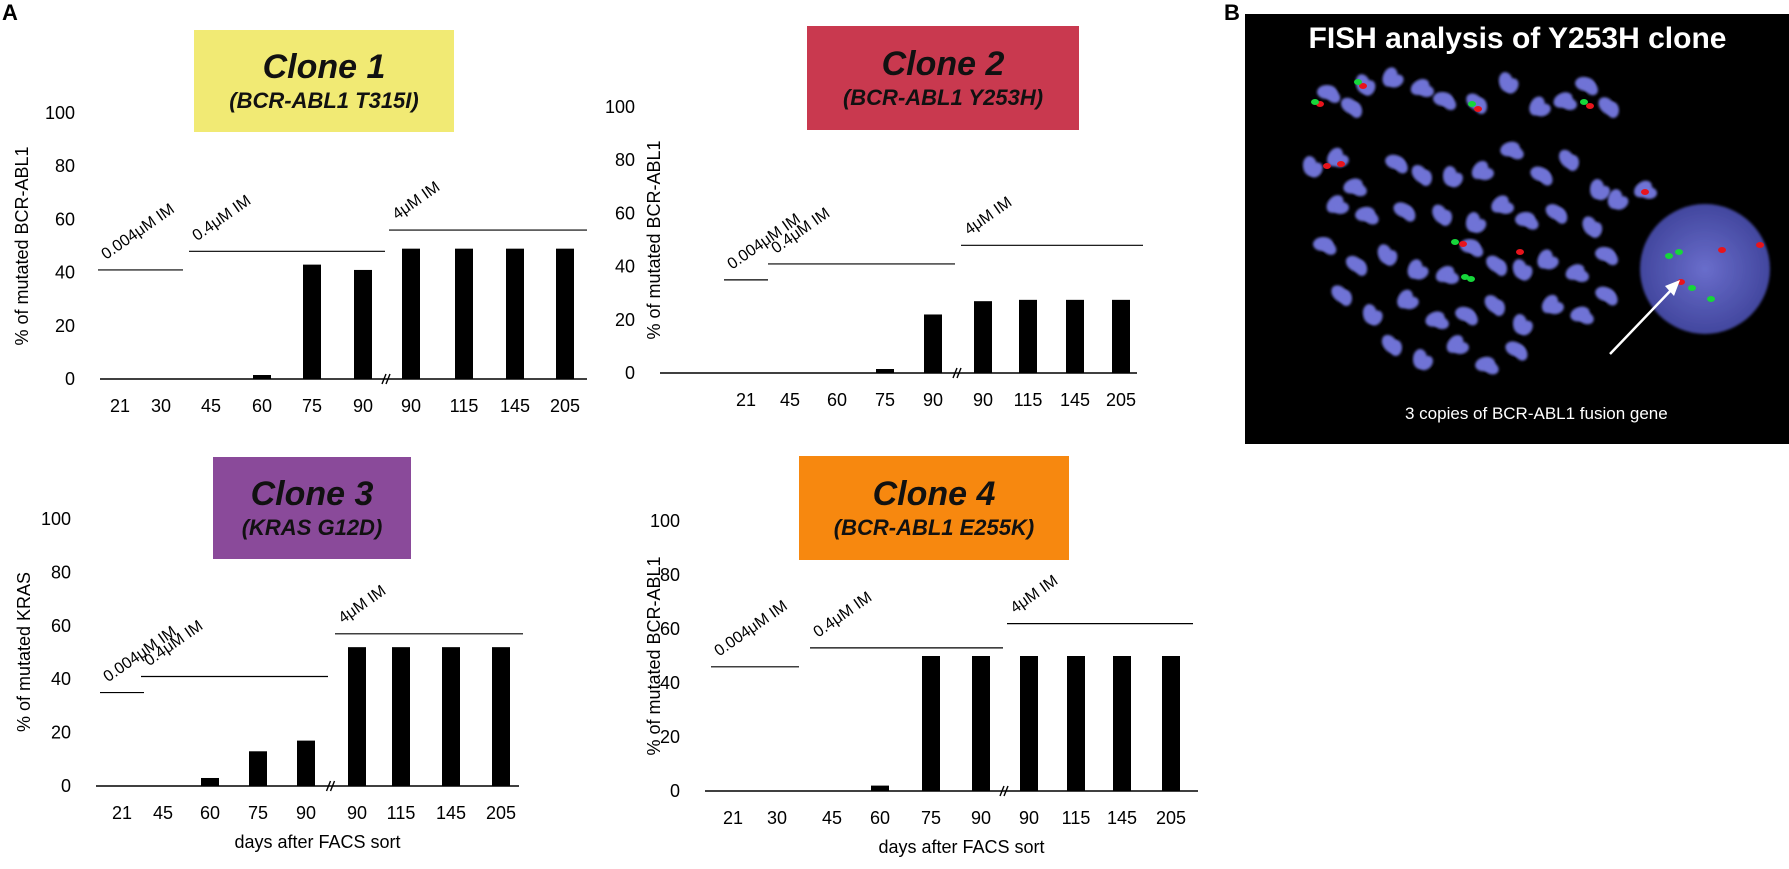  Describe the element at coordinates (934, 494) in the screenshot. I see `clone-4-title: Clone 4` at that location.